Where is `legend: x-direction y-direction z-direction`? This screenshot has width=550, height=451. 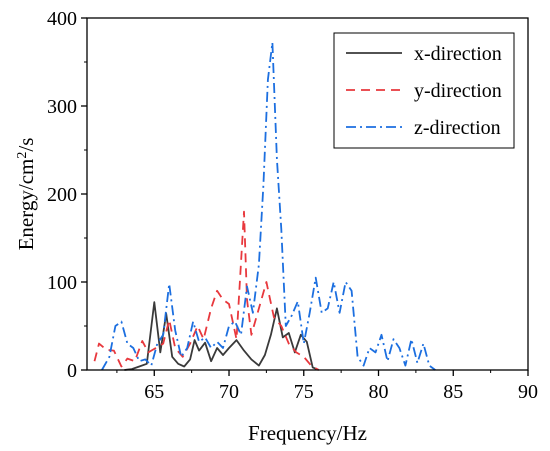 legend: x-direction y-direction z-direction is located at coordinates (424, 90).